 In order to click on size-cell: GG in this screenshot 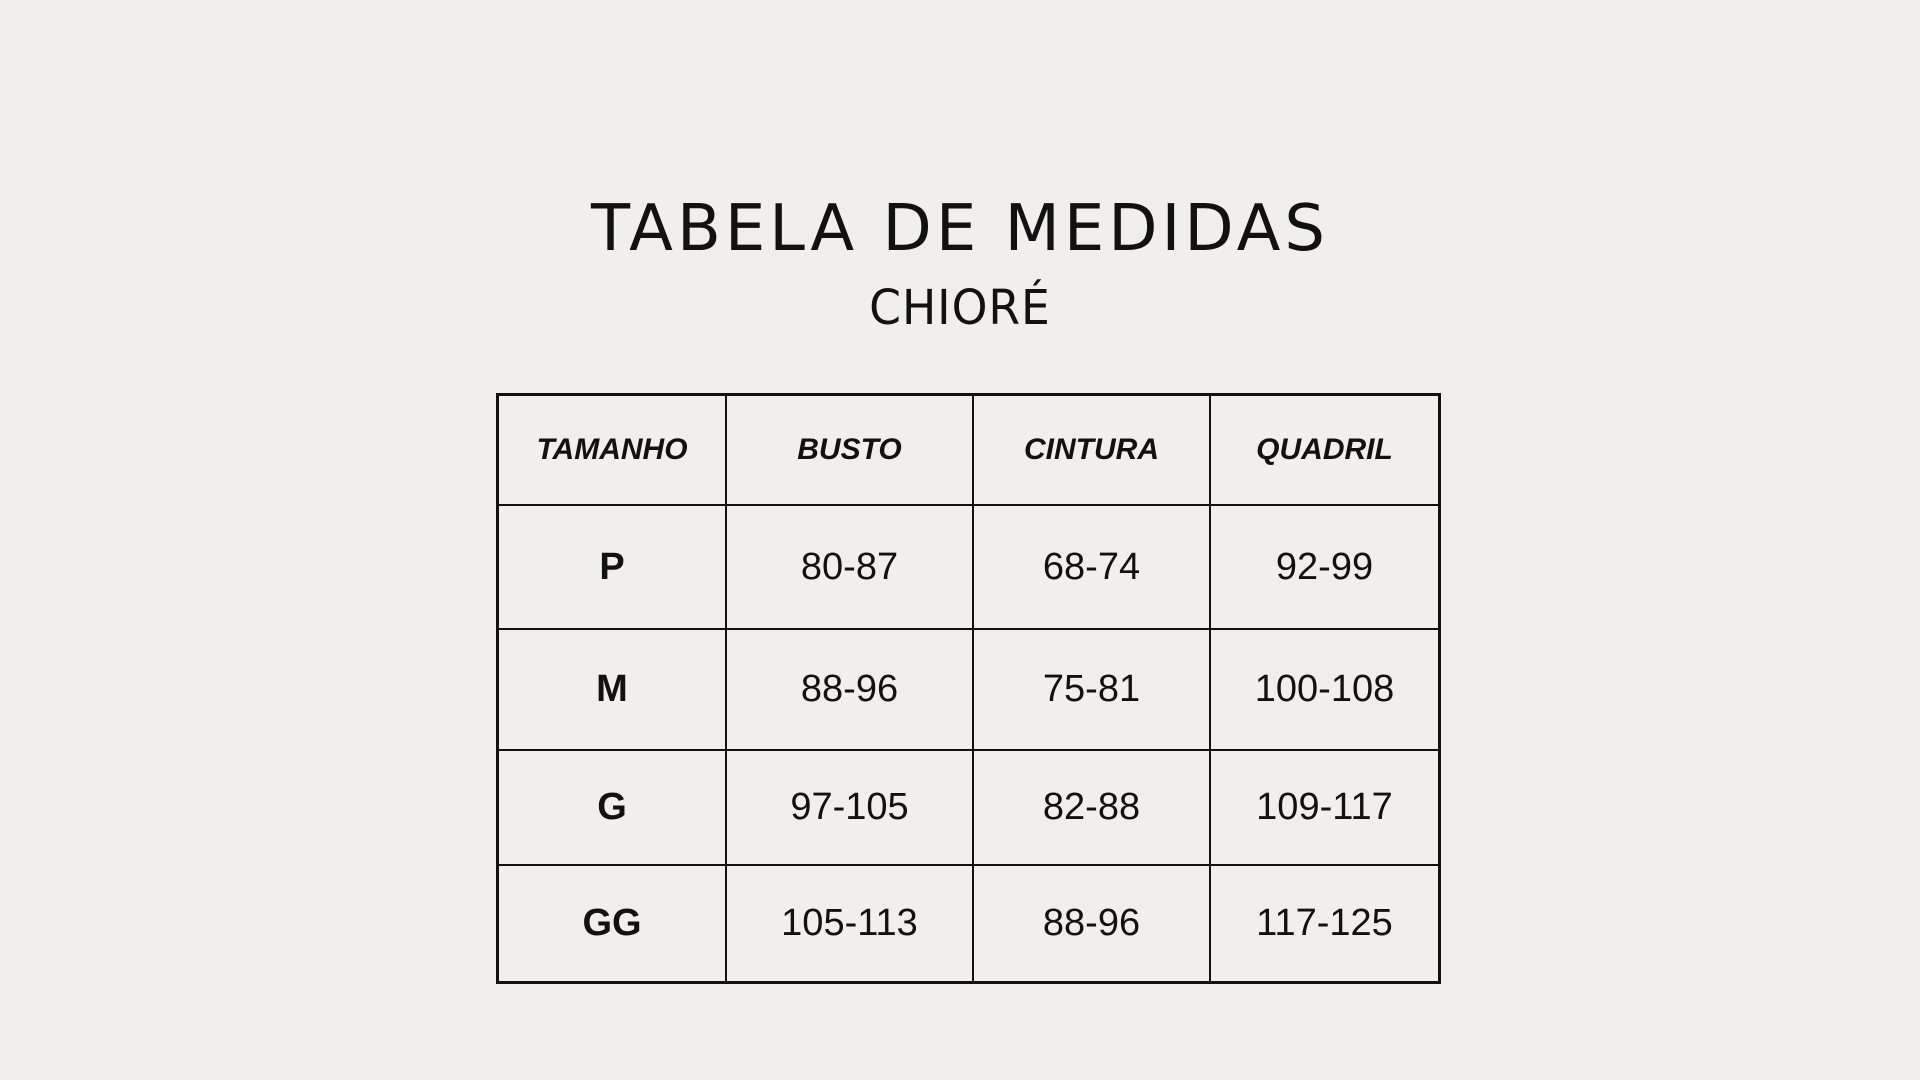, I will do `click(611, 923)`.